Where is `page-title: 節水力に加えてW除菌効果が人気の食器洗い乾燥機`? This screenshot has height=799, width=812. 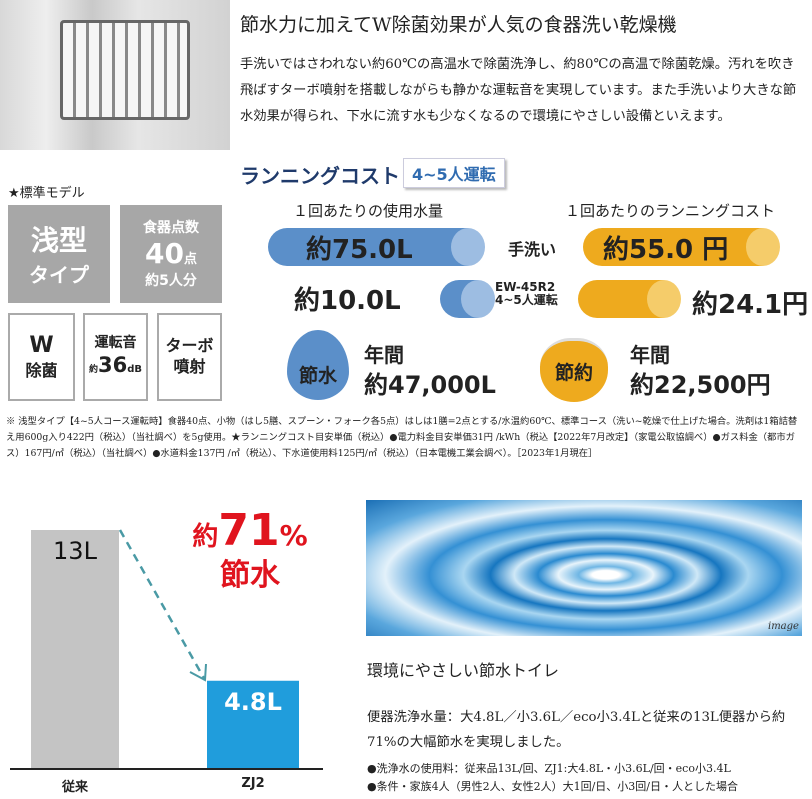
page-title: 節水力に加えてW除菌効果が人気の食器洗い乾燥機 is located at coordinates (458, 25).